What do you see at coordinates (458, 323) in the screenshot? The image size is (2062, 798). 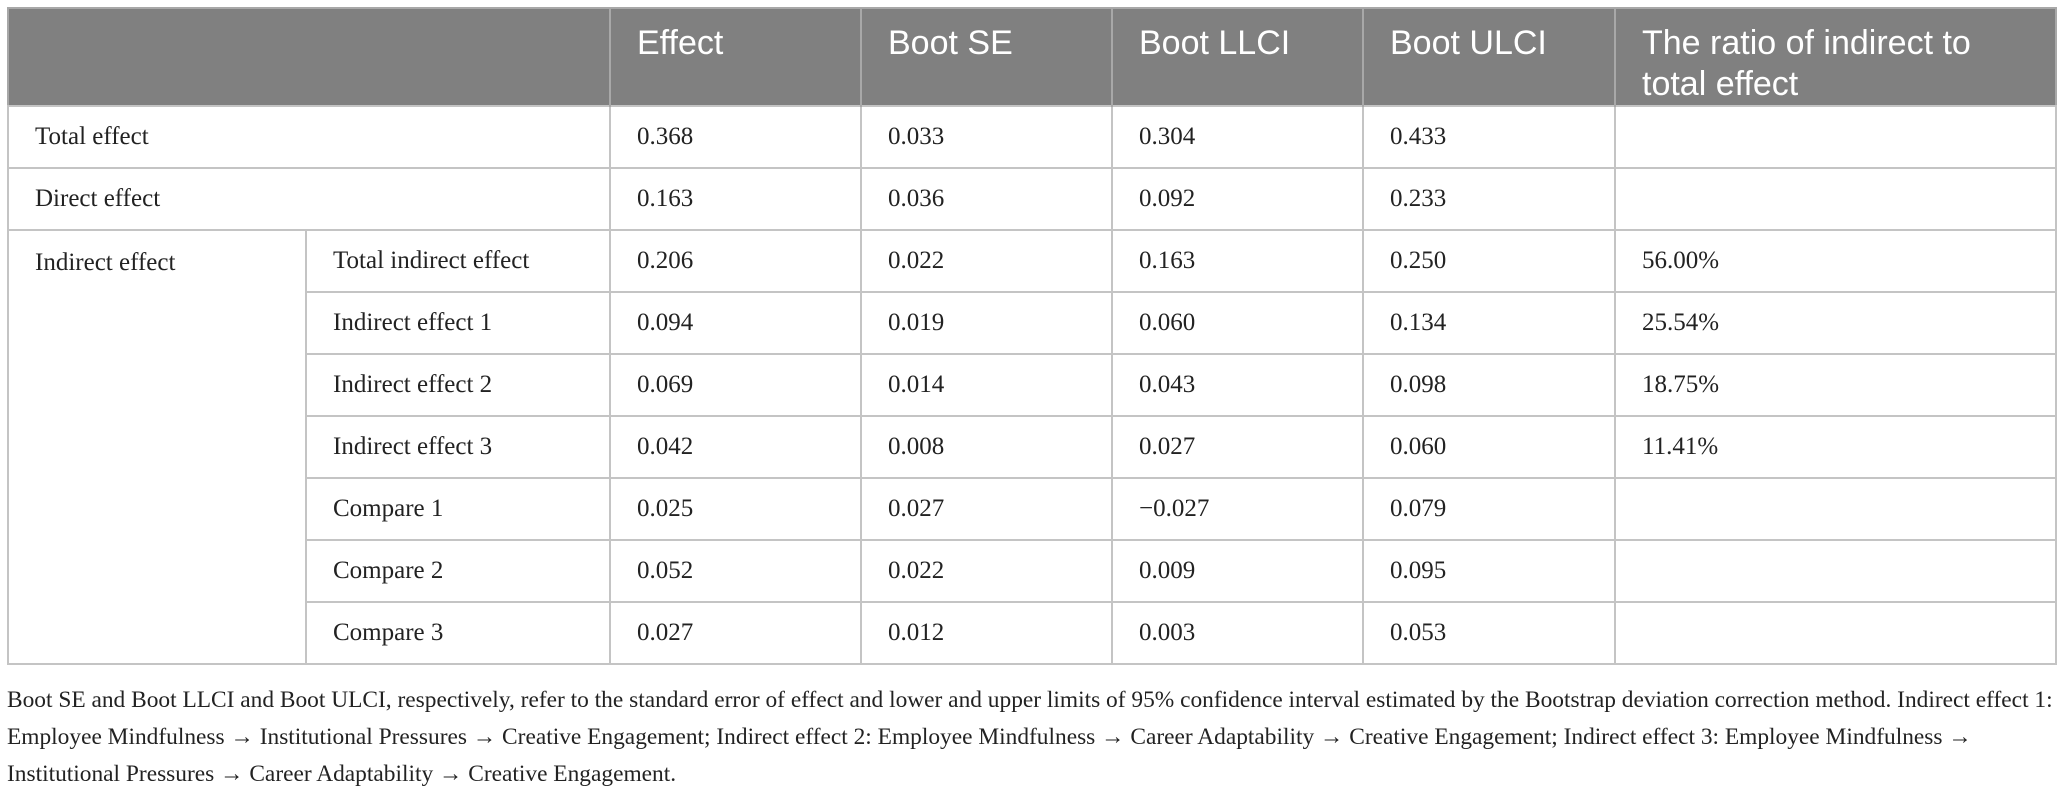 I see `row-label: Indirect effect 1` at bounding box center [458, 323].